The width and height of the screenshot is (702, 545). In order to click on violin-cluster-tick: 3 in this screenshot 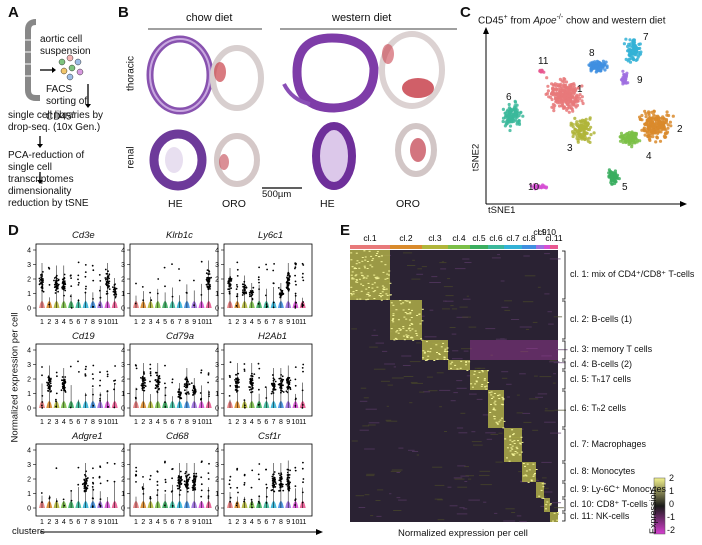, I will do `click(151, 422)`.